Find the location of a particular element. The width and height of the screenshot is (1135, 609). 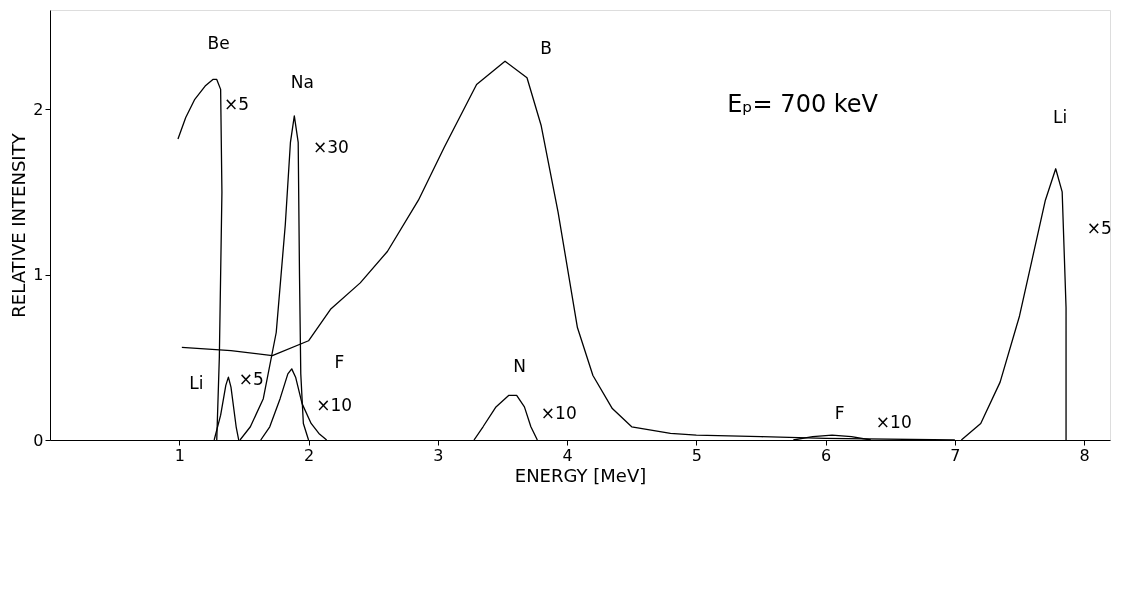

x-tick-label: 8 is located at coordinates (1084, 455).